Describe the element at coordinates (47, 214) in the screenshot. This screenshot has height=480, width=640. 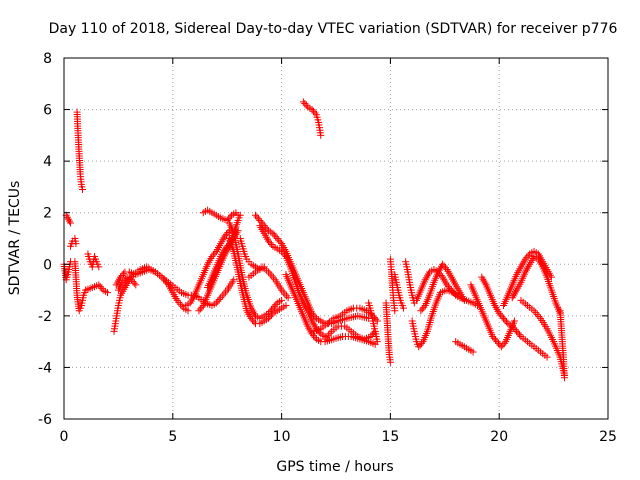
I see `y-tick-label: 2` at that location.